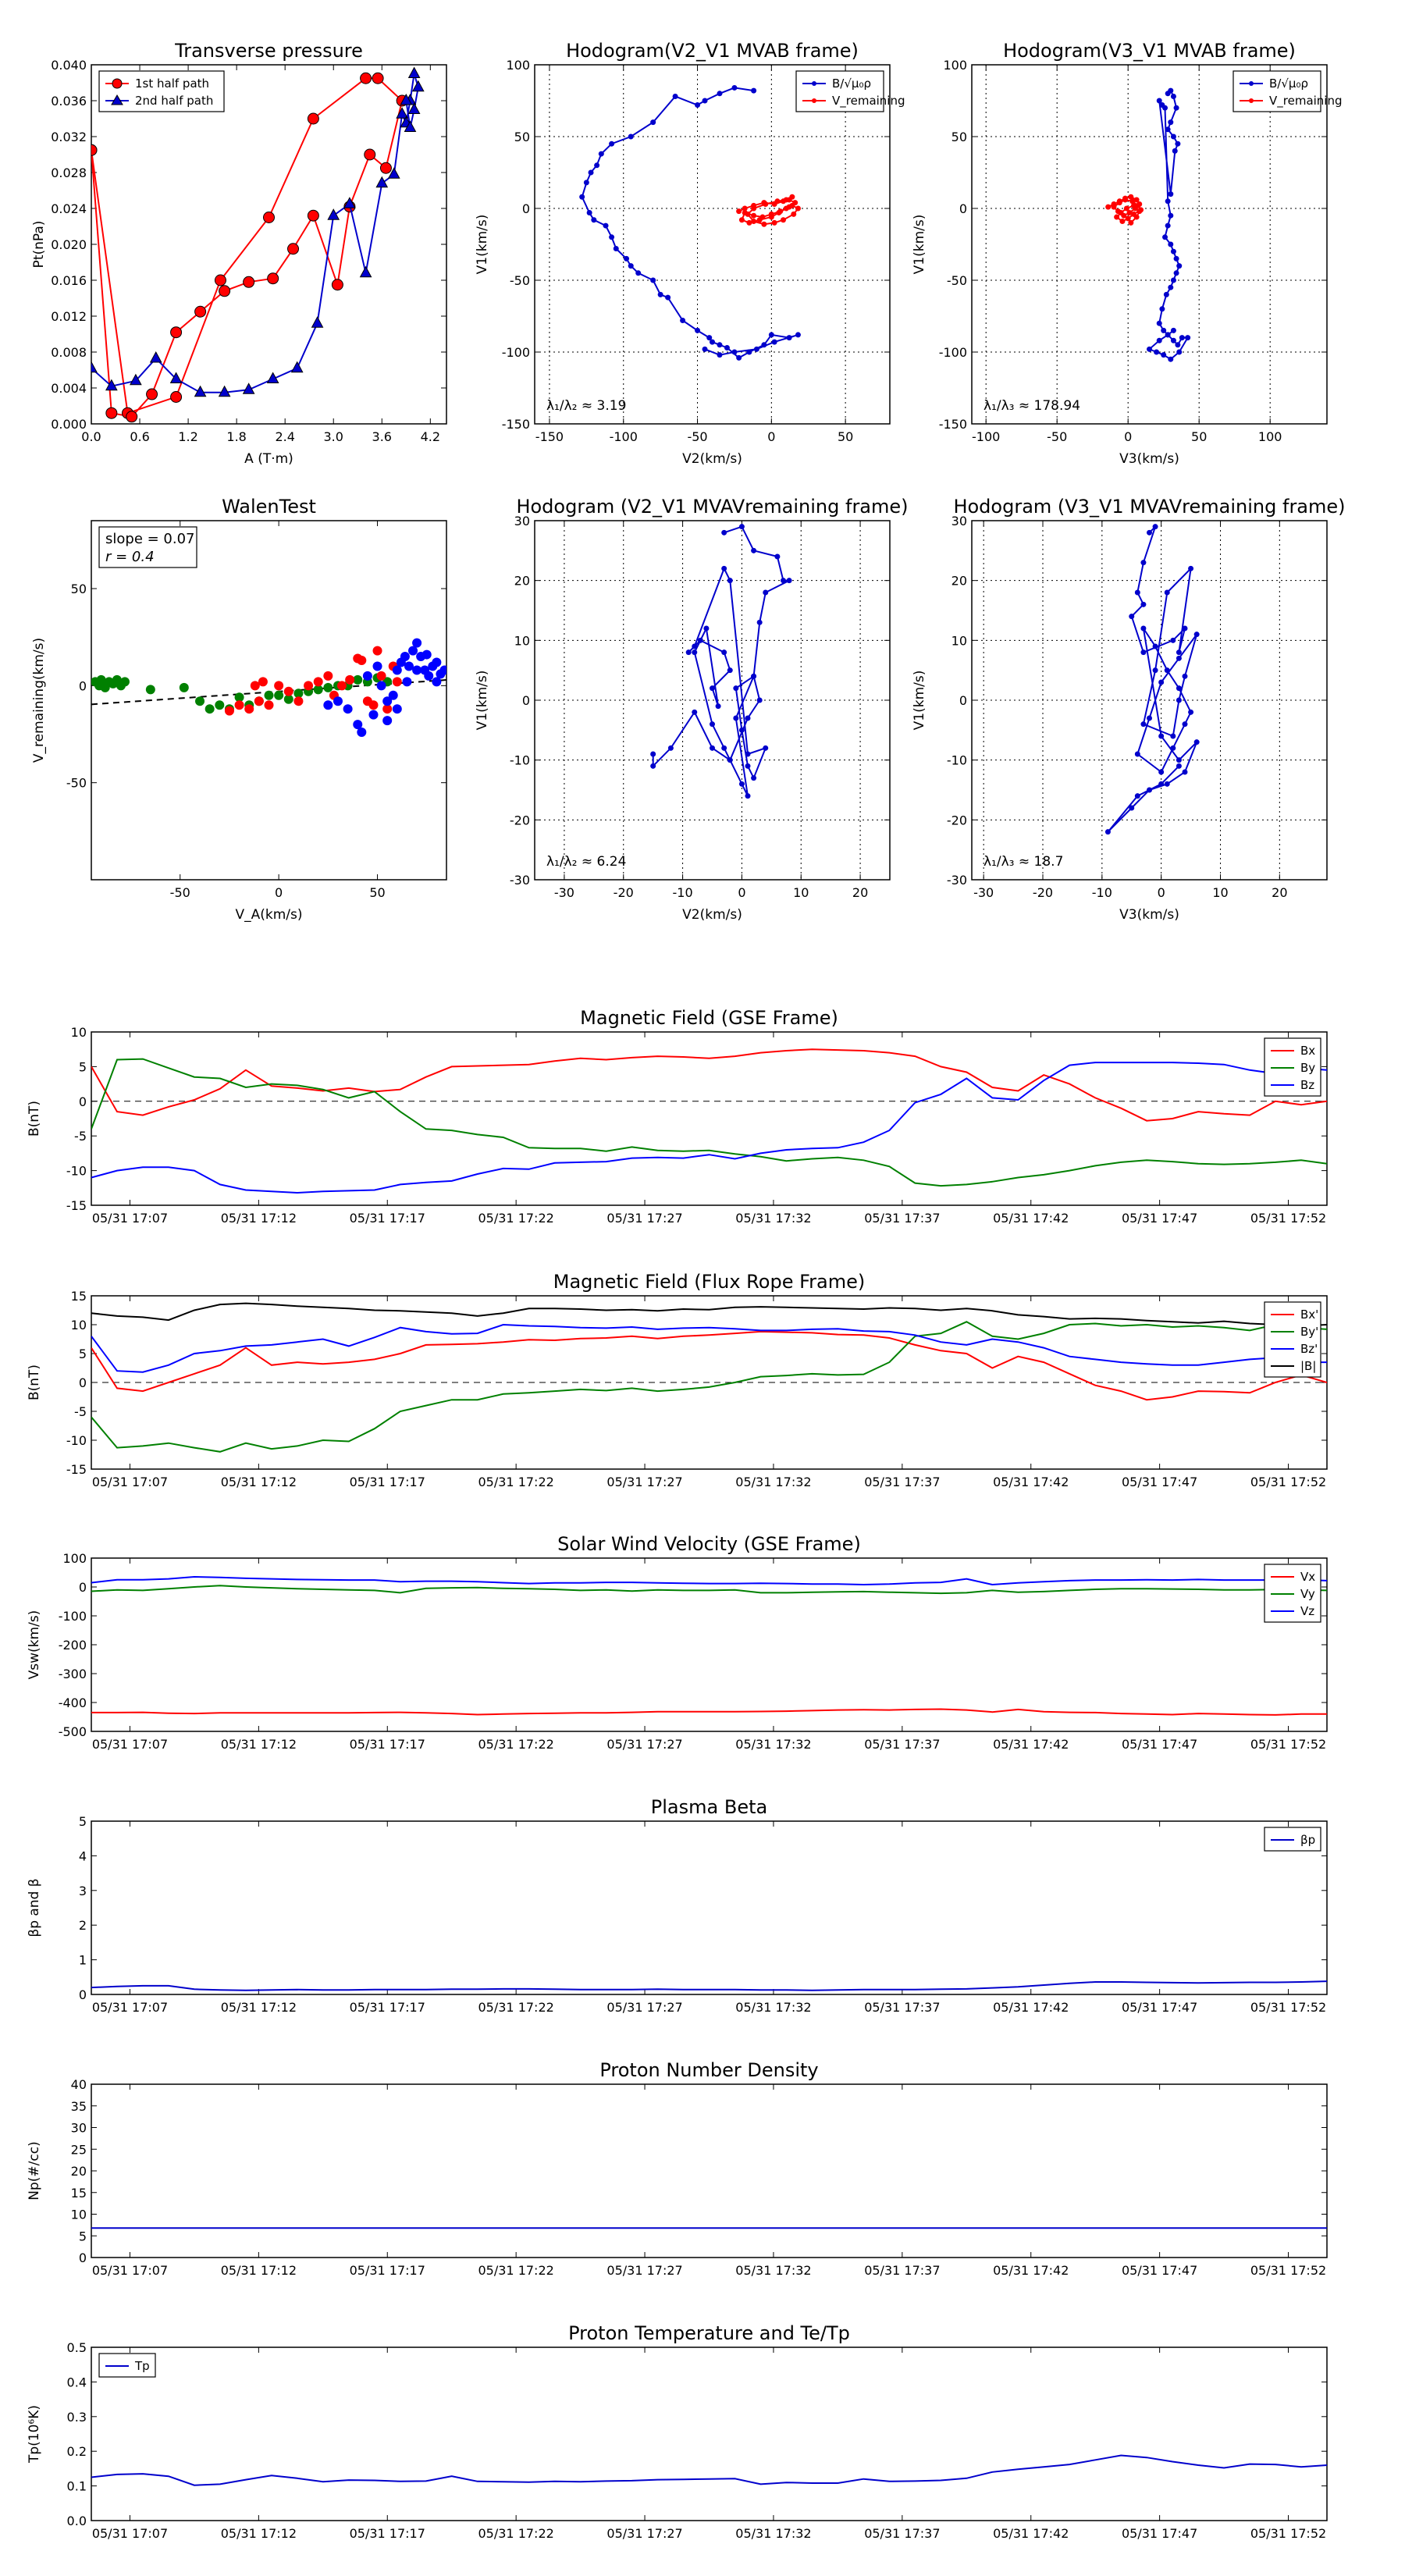  What do you see at coordinates (269, 51) in the screenshot?
I see `chart-title: Transverse pressure` at bounding box center [269, 51].